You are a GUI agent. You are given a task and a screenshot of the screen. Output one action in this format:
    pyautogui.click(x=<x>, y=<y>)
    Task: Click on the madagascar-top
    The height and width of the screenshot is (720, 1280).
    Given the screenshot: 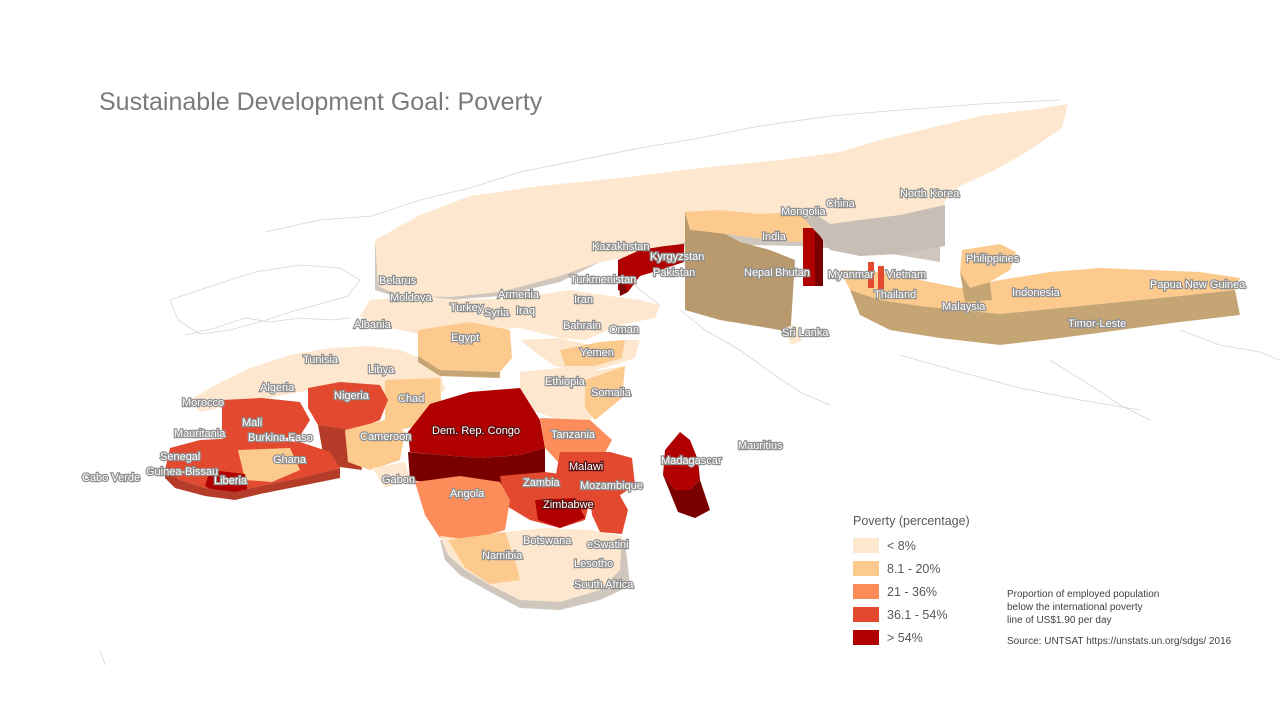 What is the action you would take?
    pyautogui.click(x=681, y=461)
    